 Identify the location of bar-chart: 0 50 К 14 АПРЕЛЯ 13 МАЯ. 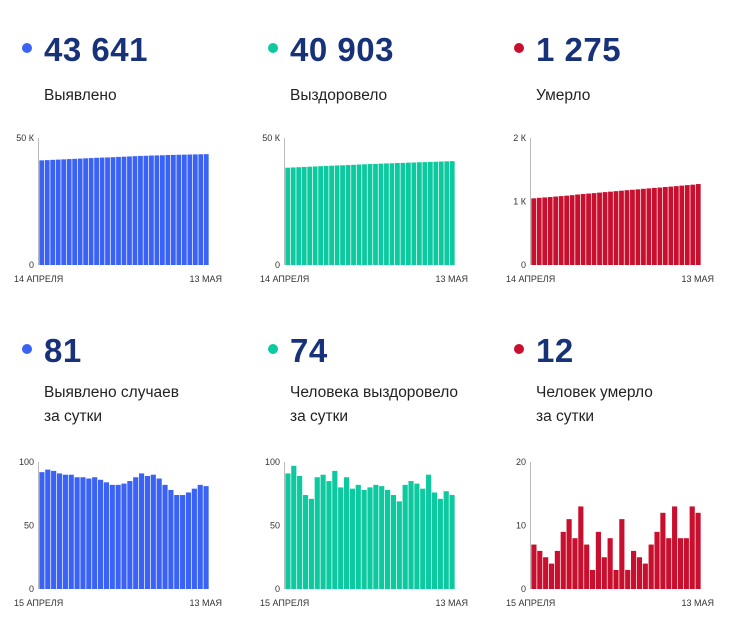
(118, 208).